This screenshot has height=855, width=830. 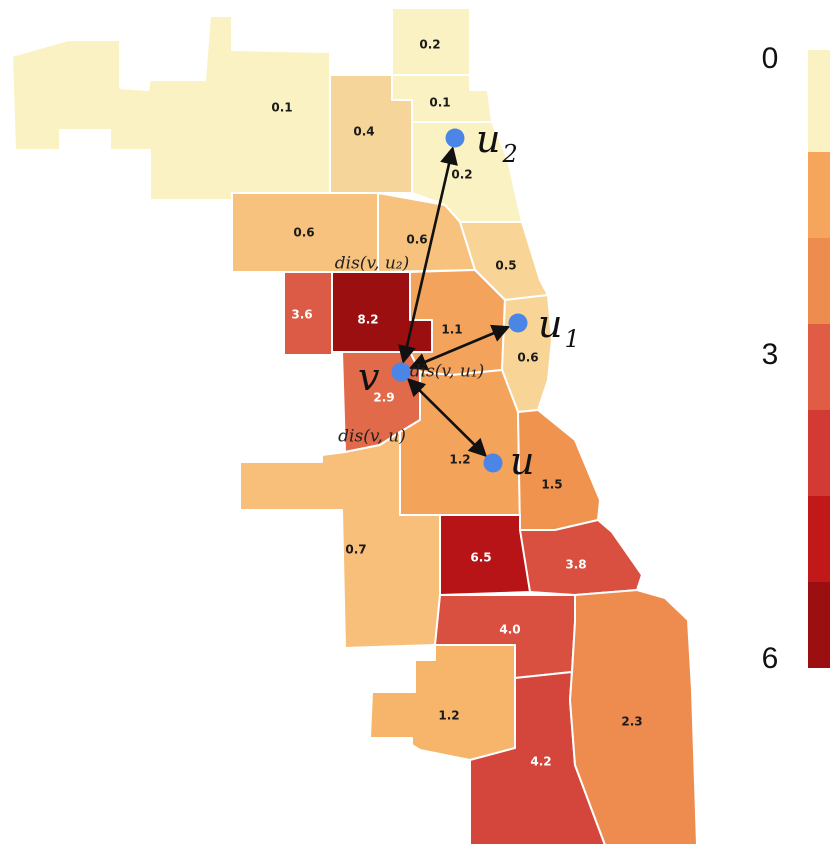 What do you see at coordinates (459, 347) in the screenshot?
I see `edge-v-u1` at bounding box center [459, 347].